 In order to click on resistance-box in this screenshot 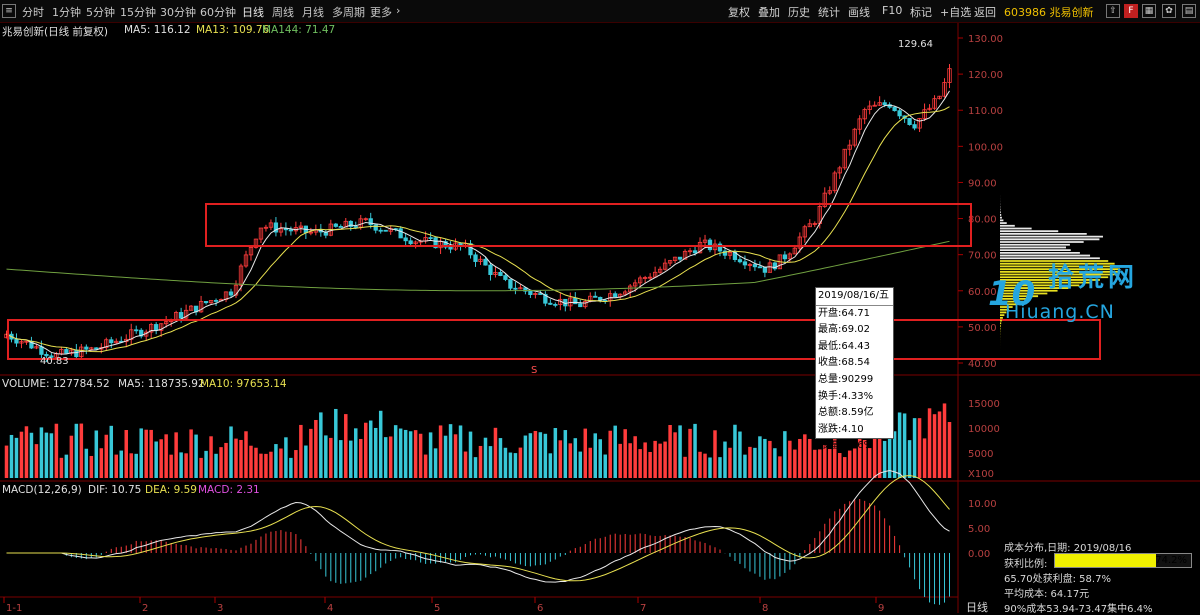, I will do `click(588, 225)`.